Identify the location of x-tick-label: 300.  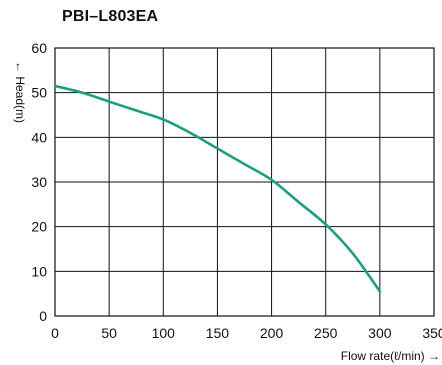
(380, 333).